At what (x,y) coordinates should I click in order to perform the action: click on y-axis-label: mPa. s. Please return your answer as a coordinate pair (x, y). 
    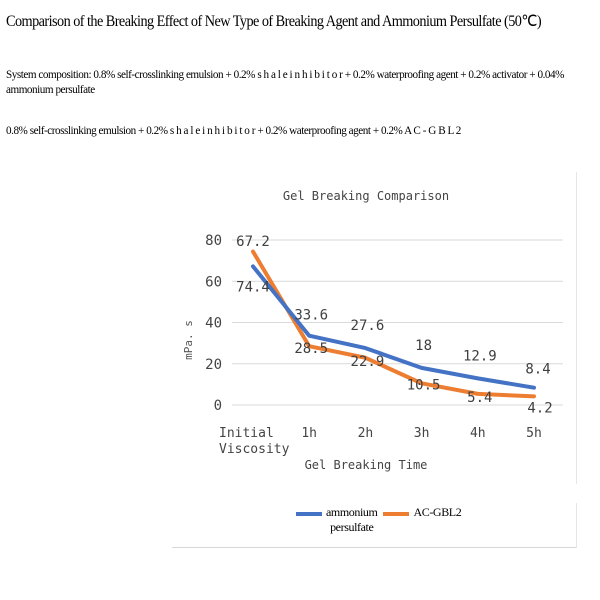
    Looking at the image, I should click on (188, 340).